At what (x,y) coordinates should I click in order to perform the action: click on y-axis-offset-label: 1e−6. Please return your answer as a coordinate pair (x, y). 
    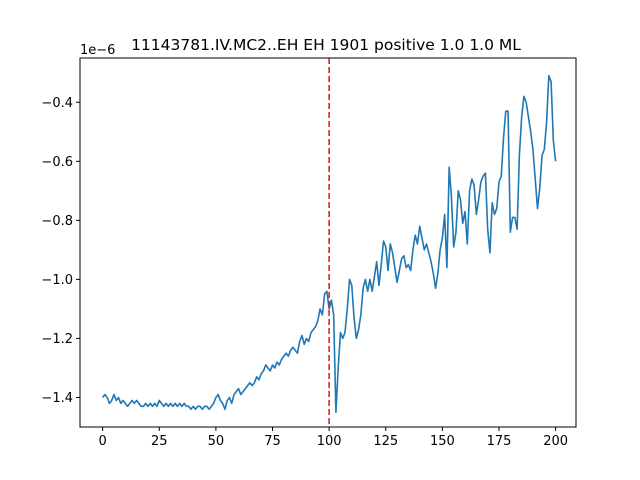
    Looking at the image, I should click on (97, 50).